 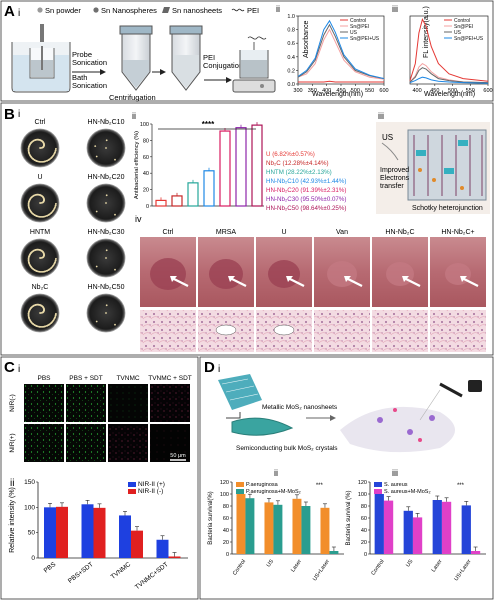 What do you see at coordinates (44, 403) in the screenshot?
I see `fluor-image` at bounding box center [44, 403].